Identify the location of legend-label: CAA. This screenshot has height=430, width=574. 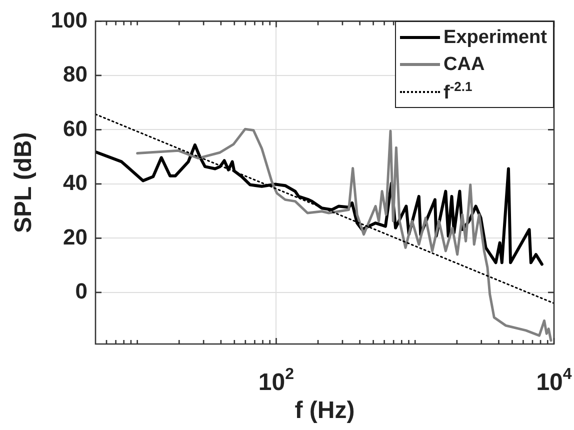
(464, 65).